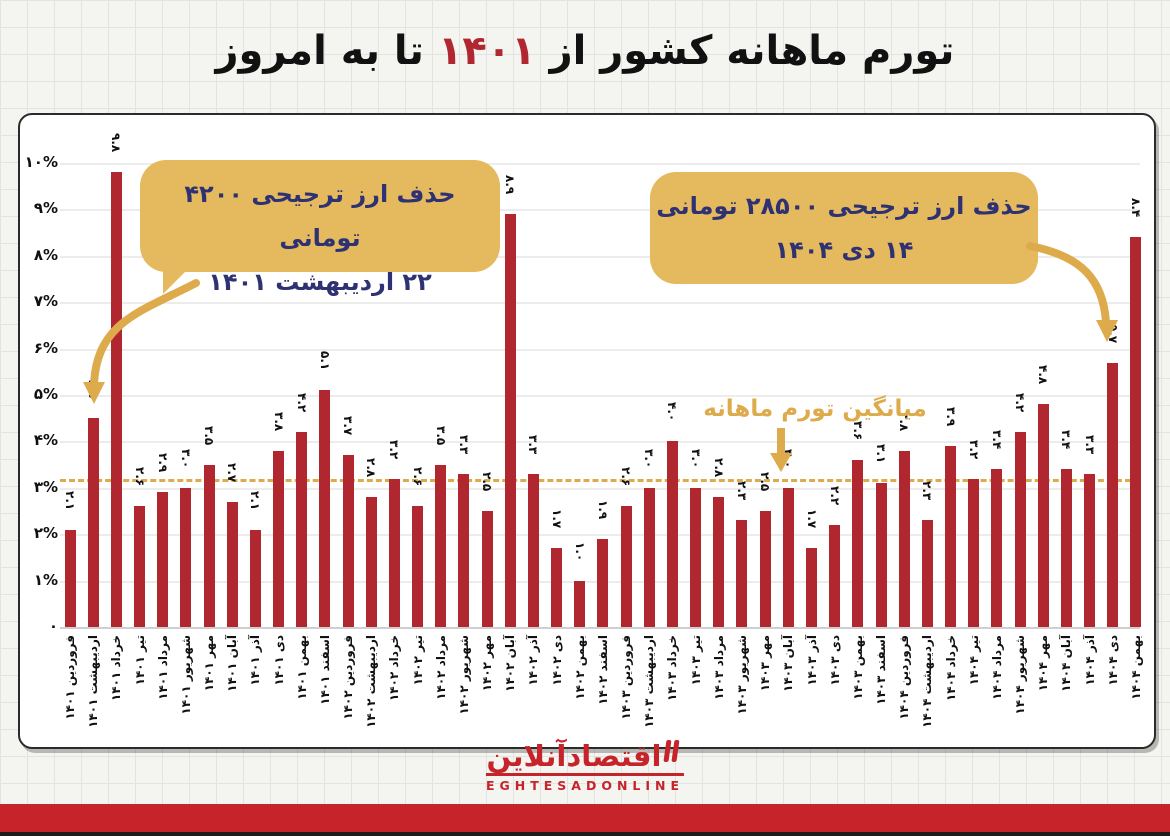 The height and width of the screenshot is (836, 1170). What do you see at coordinates (649, 681) in the screenshot?
I see `x-axis-month-label: اردیبهشت ۱۴۰۳` at bounding box center [649, 681].